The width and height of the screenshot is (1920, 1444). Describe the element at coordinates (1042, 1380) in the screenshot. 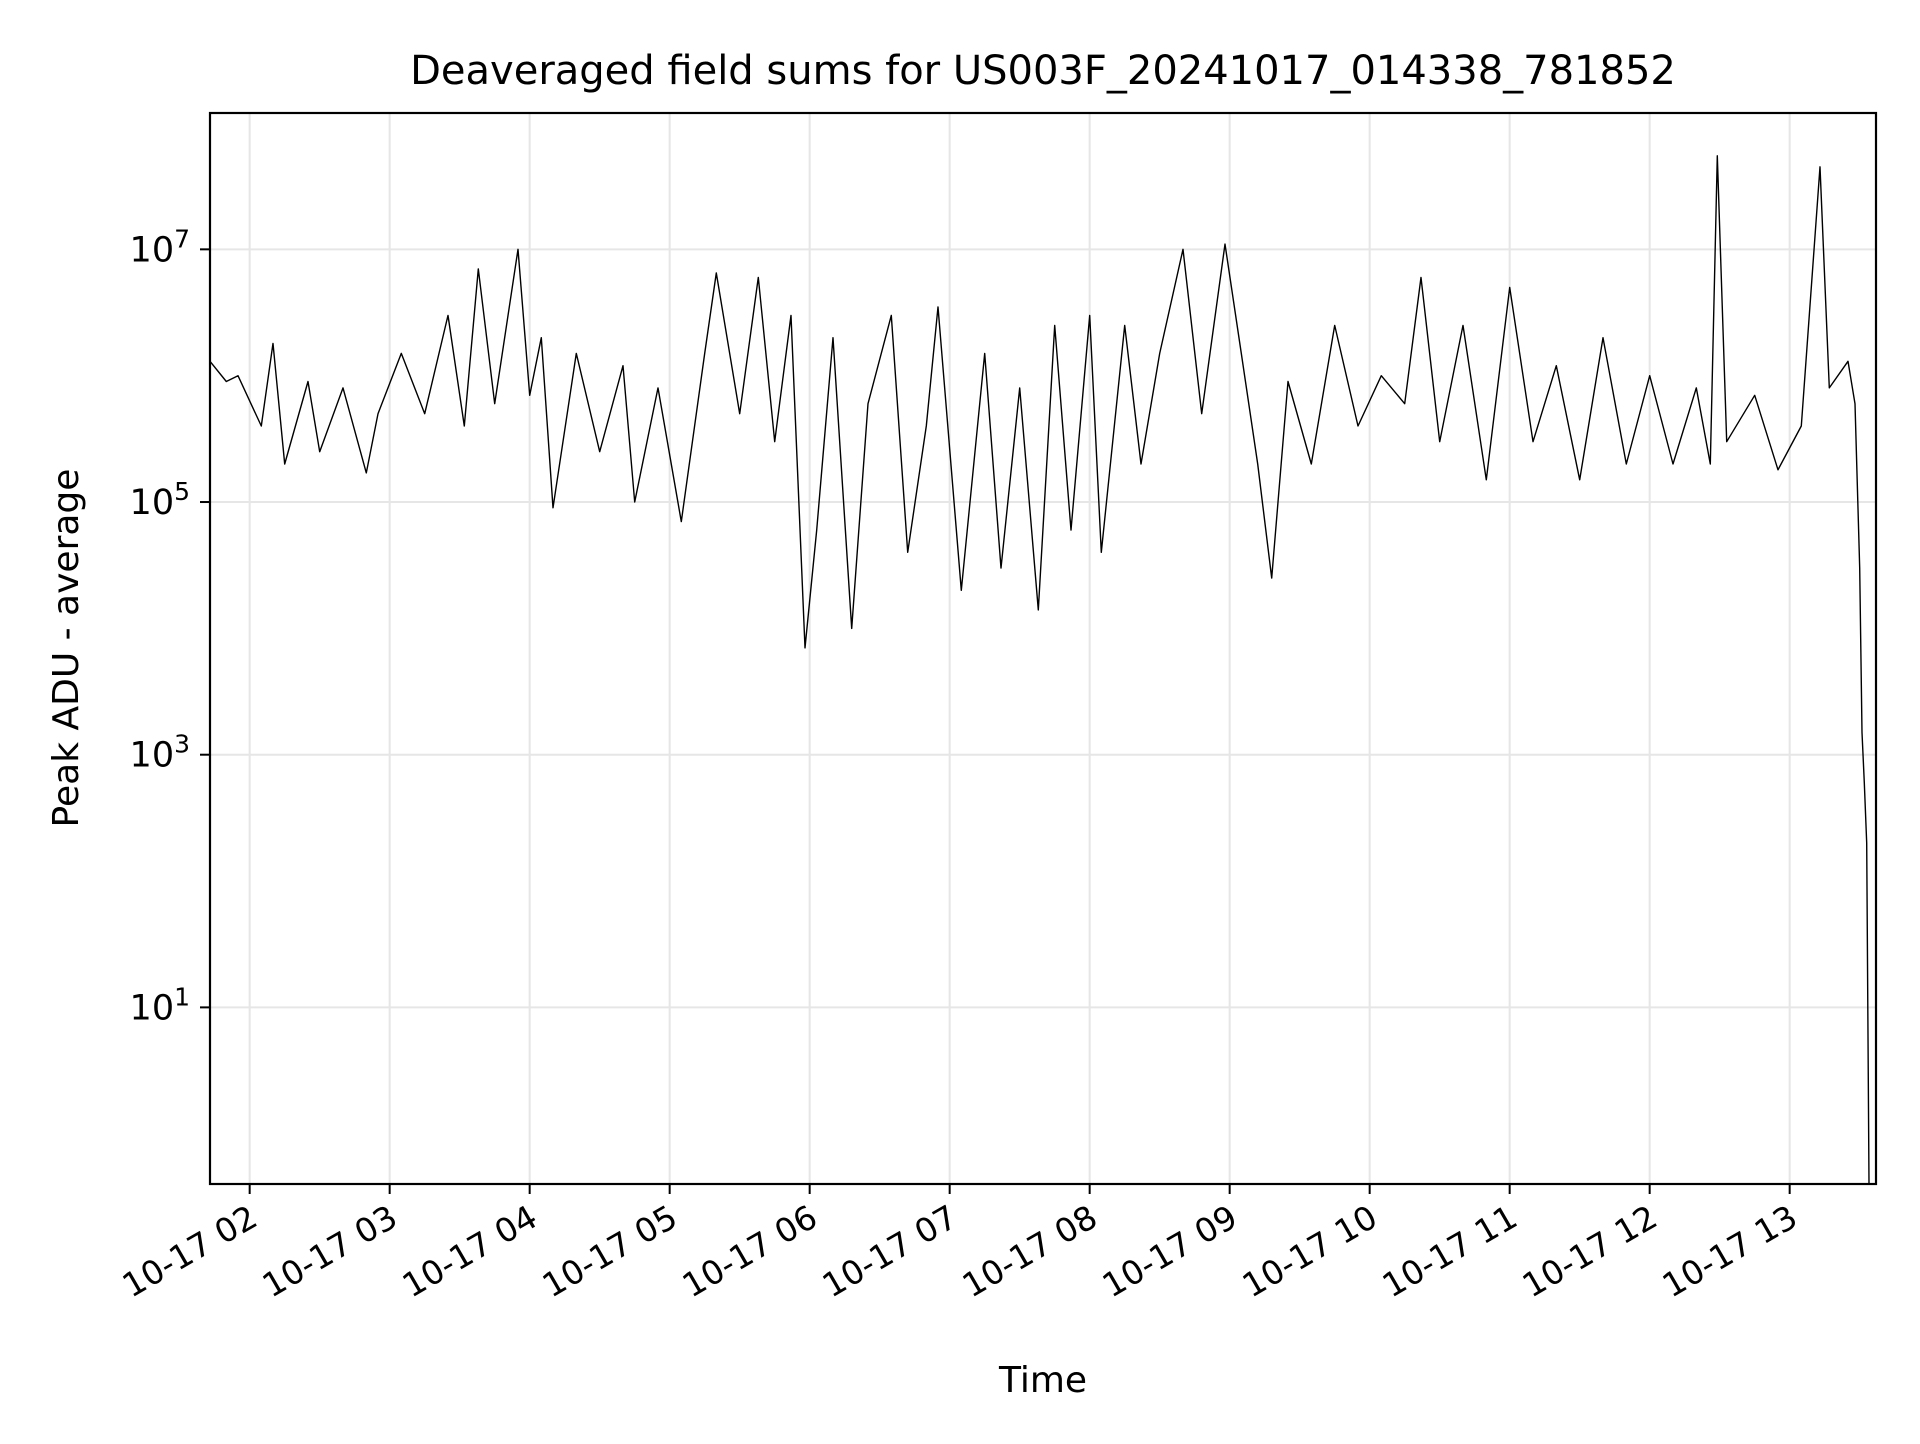

I see `x-axis-label: Time` at that location.